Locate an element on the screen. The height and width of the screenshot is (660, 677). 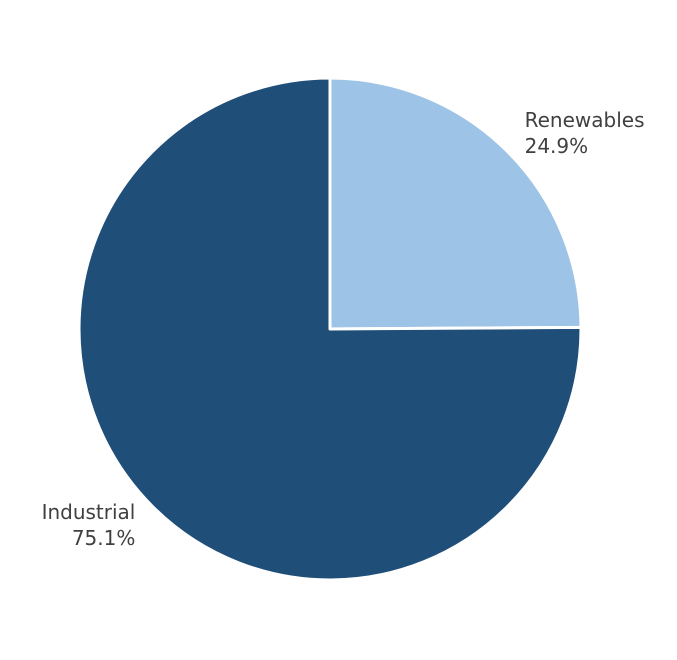
slice-label-name: Industrial is located at coordinates (89, 512).